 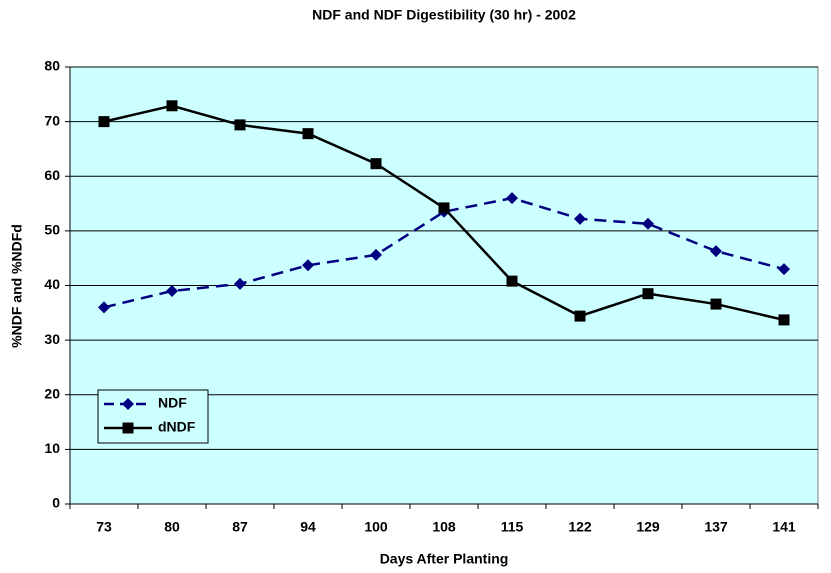 I want to click on y-tick-label: 60, so click(x=52, y=175).